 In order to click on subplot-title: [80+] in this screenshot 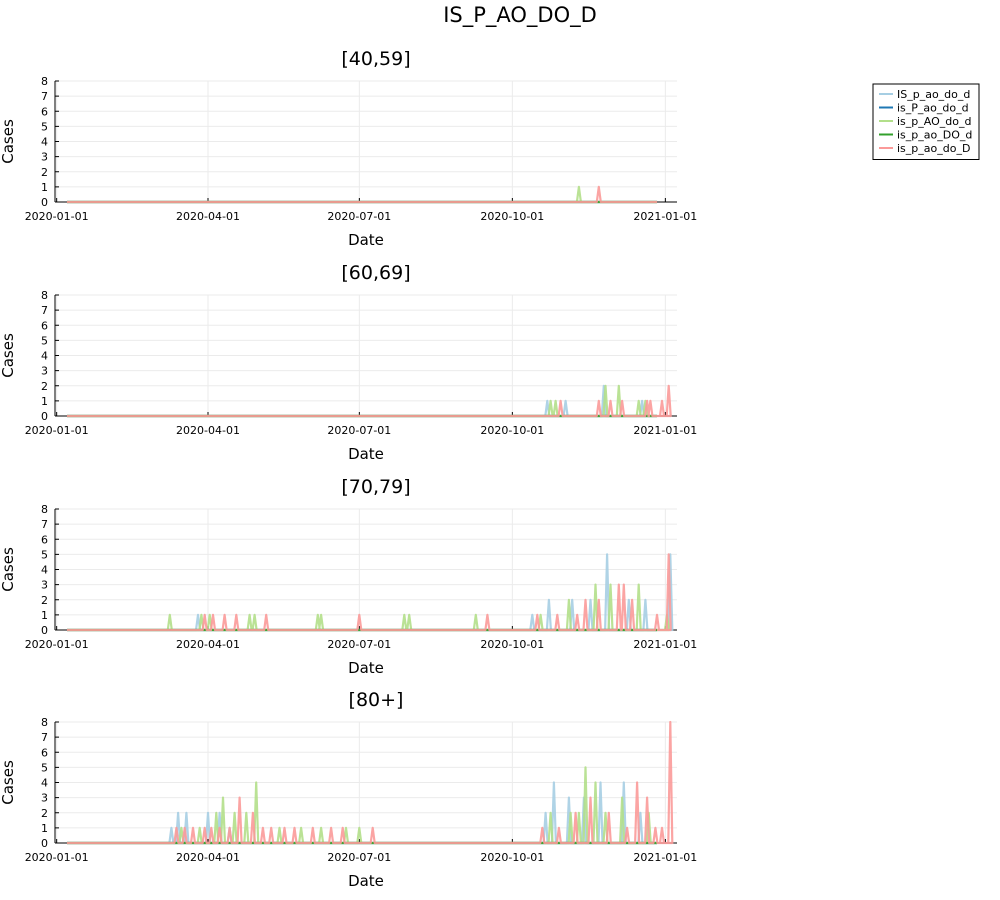, I will do `click(376, 700)`.